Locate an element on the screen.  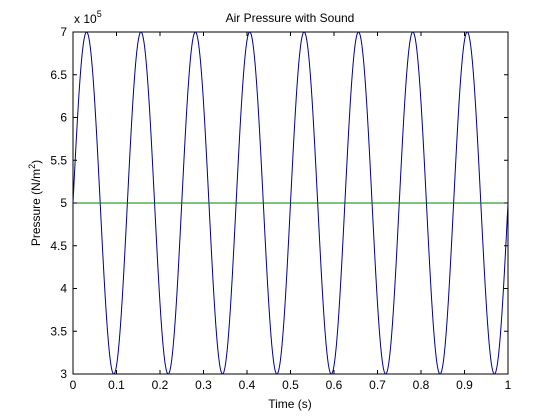
x-tick-label: 0.6 is located at coordinates (334, 385).